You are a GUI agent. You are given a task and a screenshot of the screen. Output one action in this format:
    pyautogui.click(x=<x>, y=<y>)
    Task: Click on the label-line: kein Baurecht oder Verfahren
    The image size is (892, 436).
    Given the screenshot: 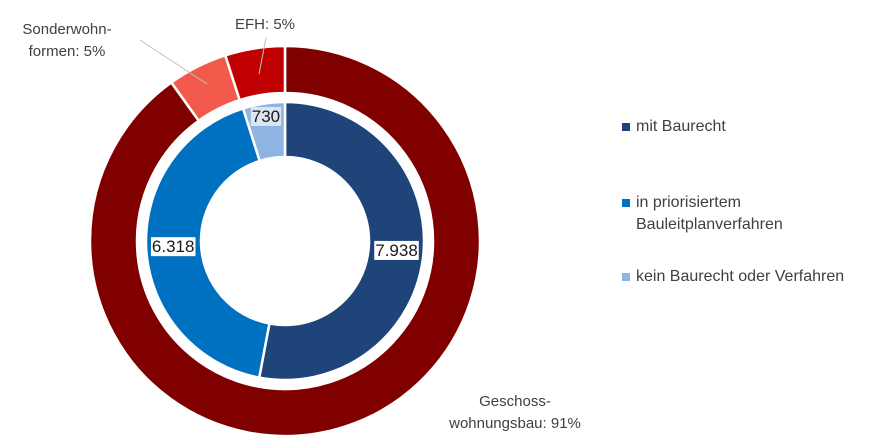 What is the action you would take?
    pyautogui.click(x=740, y=276)
    